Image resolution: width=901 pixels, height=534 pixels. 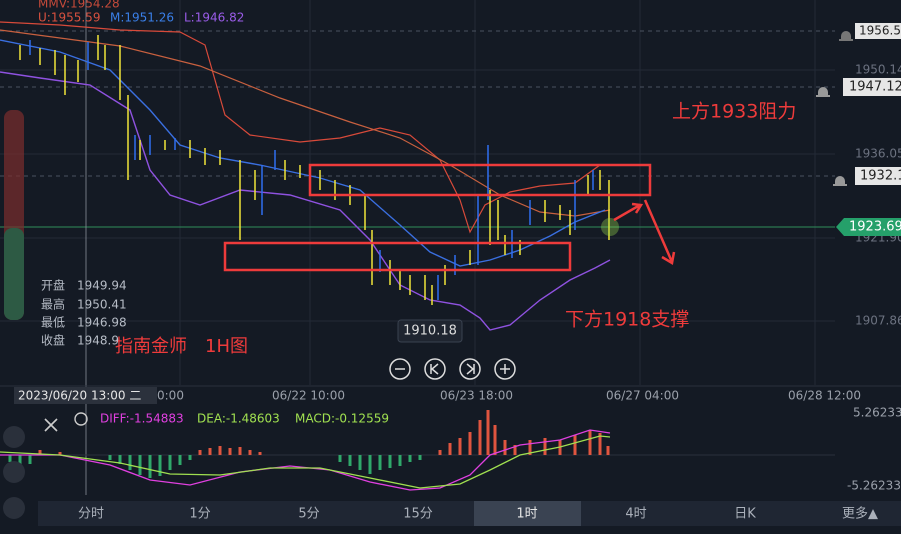 What do you see at coordinates (610, 227) in the screenshot?
I see `current-glow` at bounding box center [610, 227].